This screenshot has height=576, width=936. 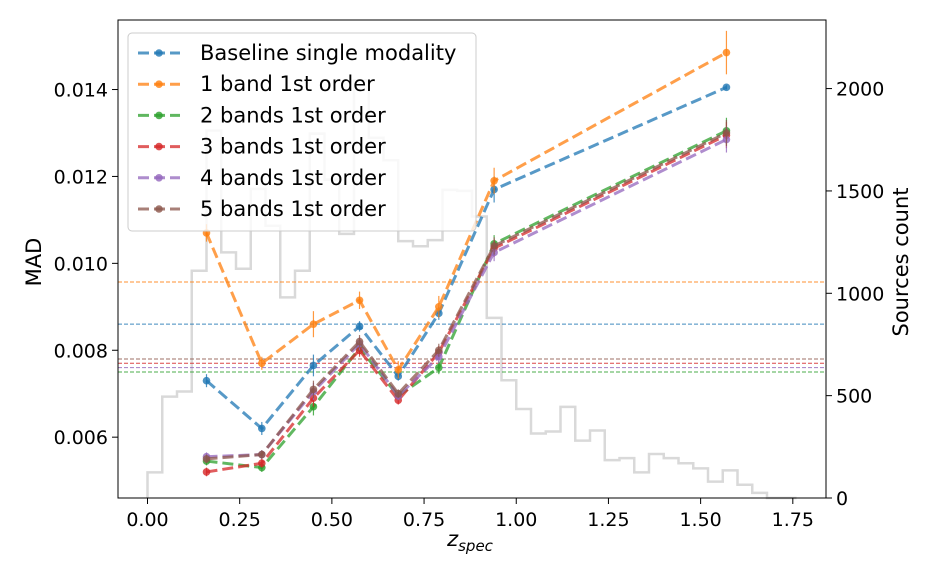 I want to click on x-tick-label: 1.75, so click(x=793, y=520).